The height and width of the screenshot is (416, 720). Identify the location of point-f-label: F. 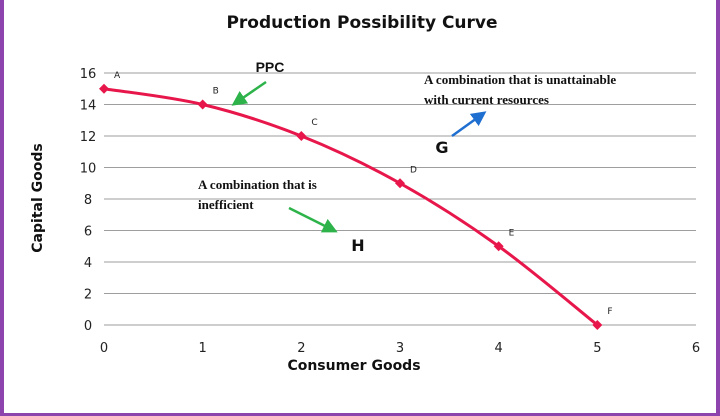
(609, 312).